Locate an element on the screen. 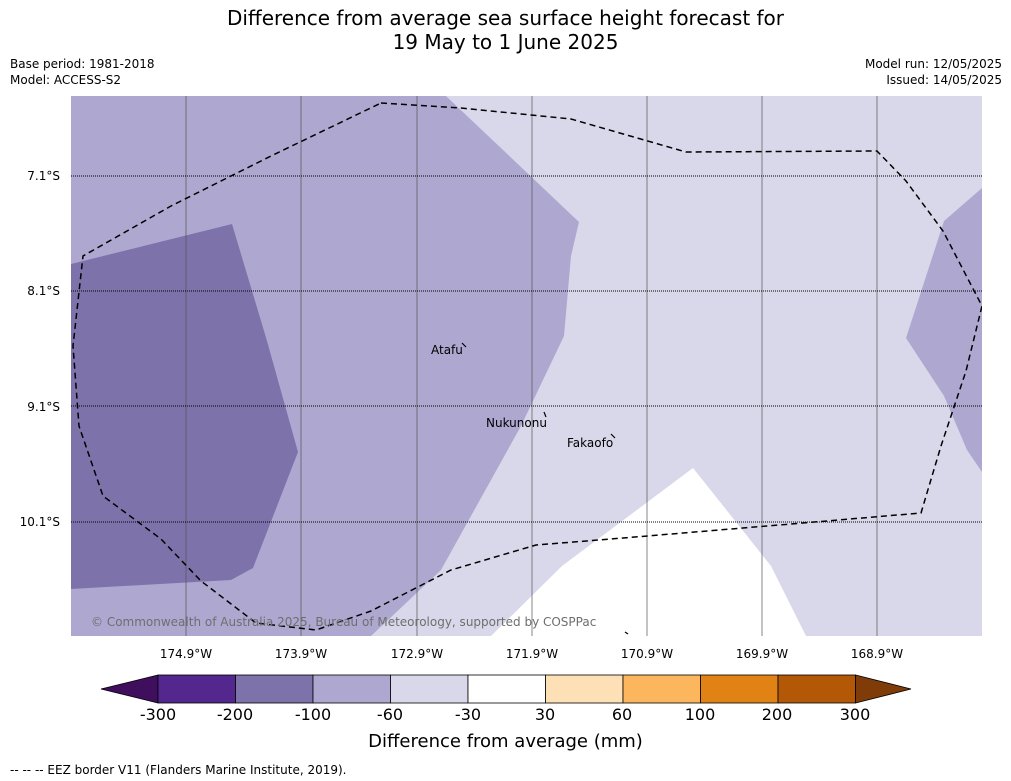 This screenshot has height=781, width=1011. place-label: Fakaofo is located at coordinates (590, 443).